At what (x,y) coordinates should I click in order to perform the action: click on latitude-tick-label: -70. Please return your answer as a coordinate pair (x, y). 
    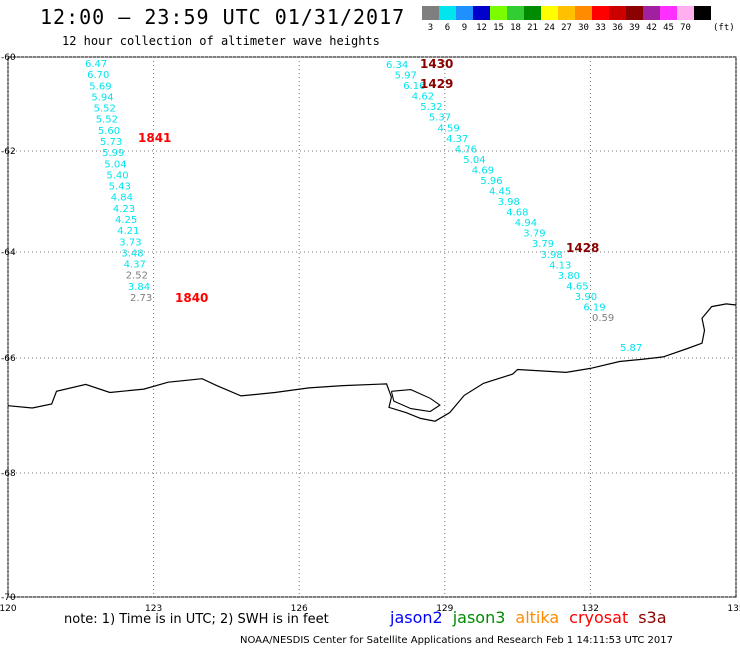
    Looking at the image, I should click on (8, 598).